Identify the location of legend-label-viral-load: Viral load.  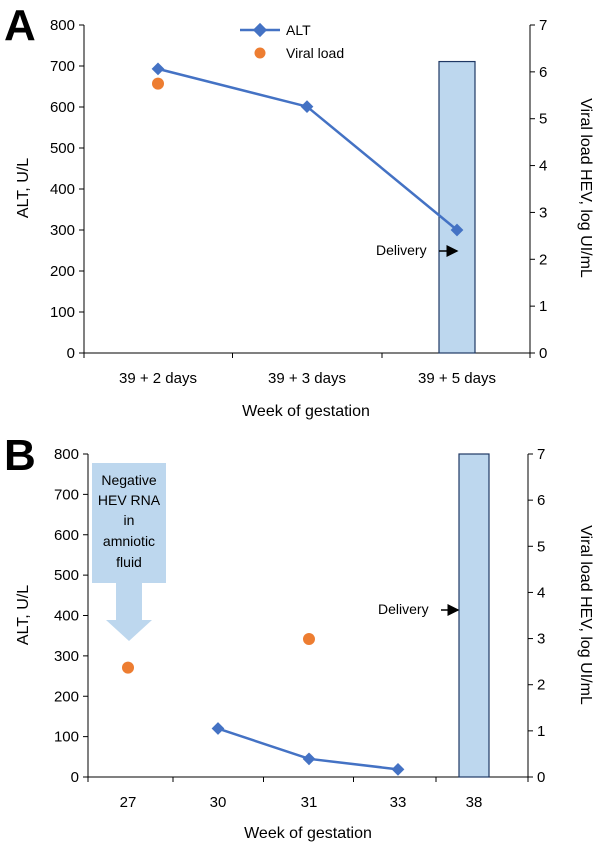
(315, 53).